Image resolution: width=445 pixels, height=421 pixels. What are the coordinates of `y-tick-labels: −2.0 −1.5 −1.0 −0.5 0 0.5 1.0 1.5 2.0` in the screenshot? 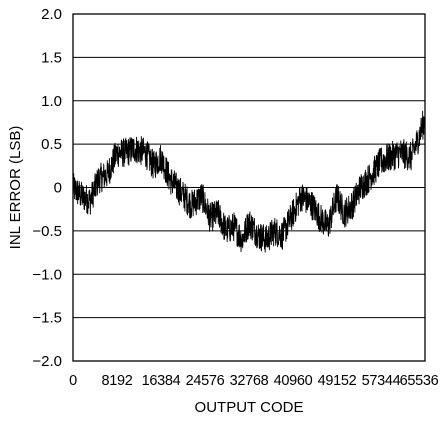 It's located at (47, 188).